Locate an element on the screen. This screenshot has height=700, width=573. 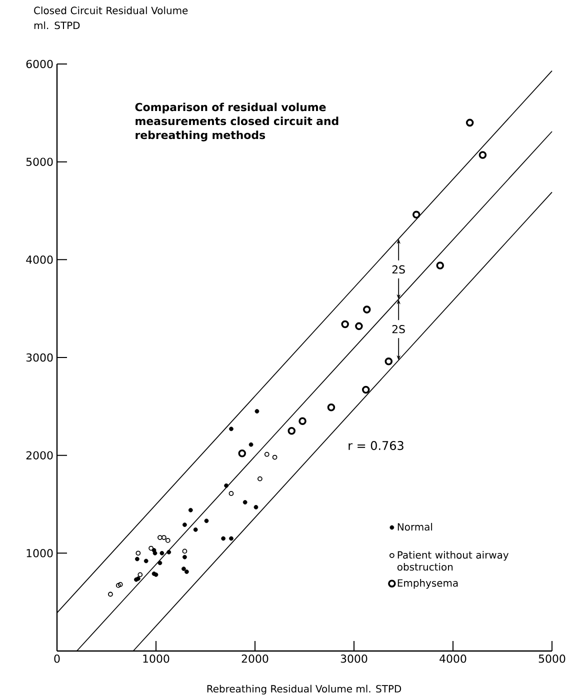
x-tick-label: 0 is located at coordinates (57, 658).